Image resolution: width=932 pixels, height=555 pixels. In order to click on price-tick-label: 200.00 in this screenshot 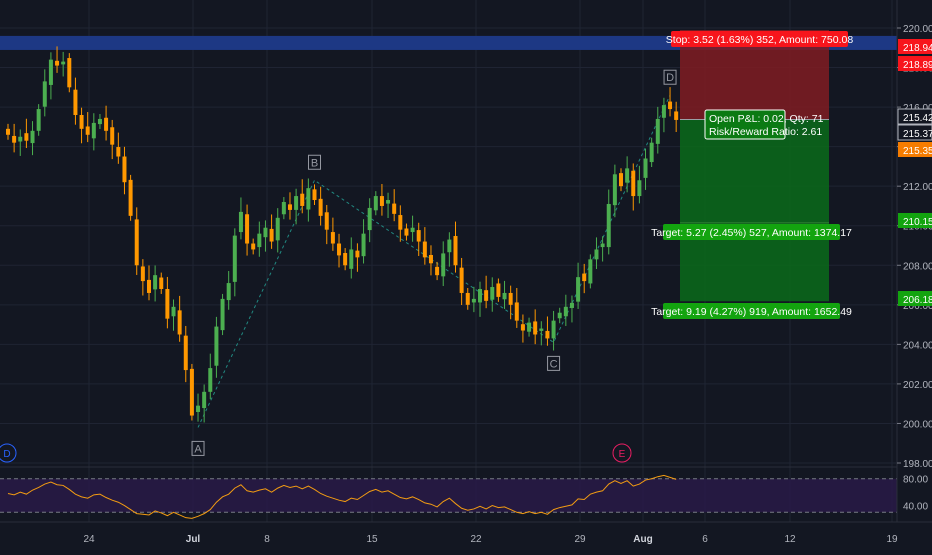, I will do `click(917, 424)`.